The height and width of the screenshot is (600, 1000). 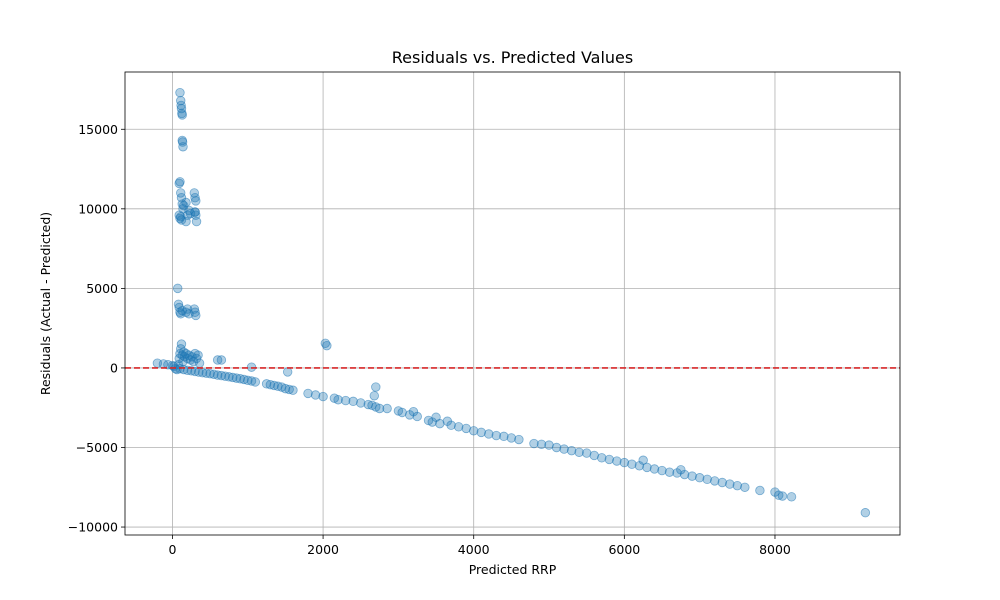 What do you see at coordinates (474, 549) in the screenshot?
I see `x-tick-label: 4000` at bounding box center [474, 549].